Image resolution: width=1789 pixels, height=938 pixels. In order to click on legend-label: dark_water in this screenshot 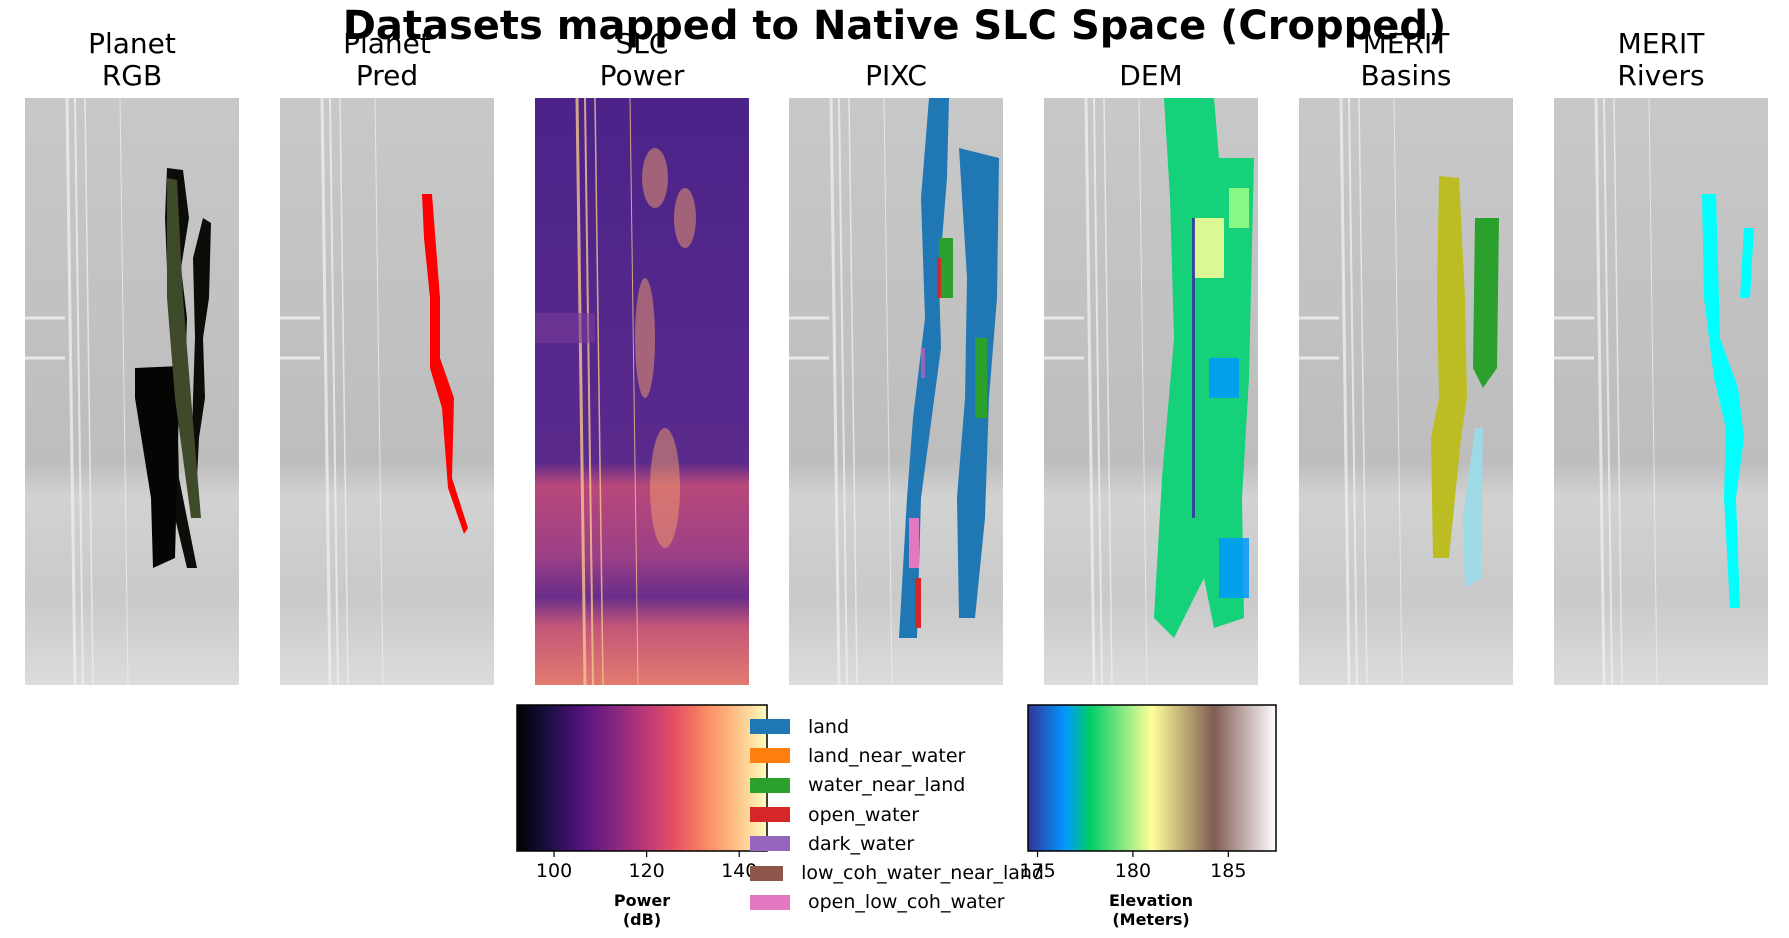, I will do `click(861, 843)`.